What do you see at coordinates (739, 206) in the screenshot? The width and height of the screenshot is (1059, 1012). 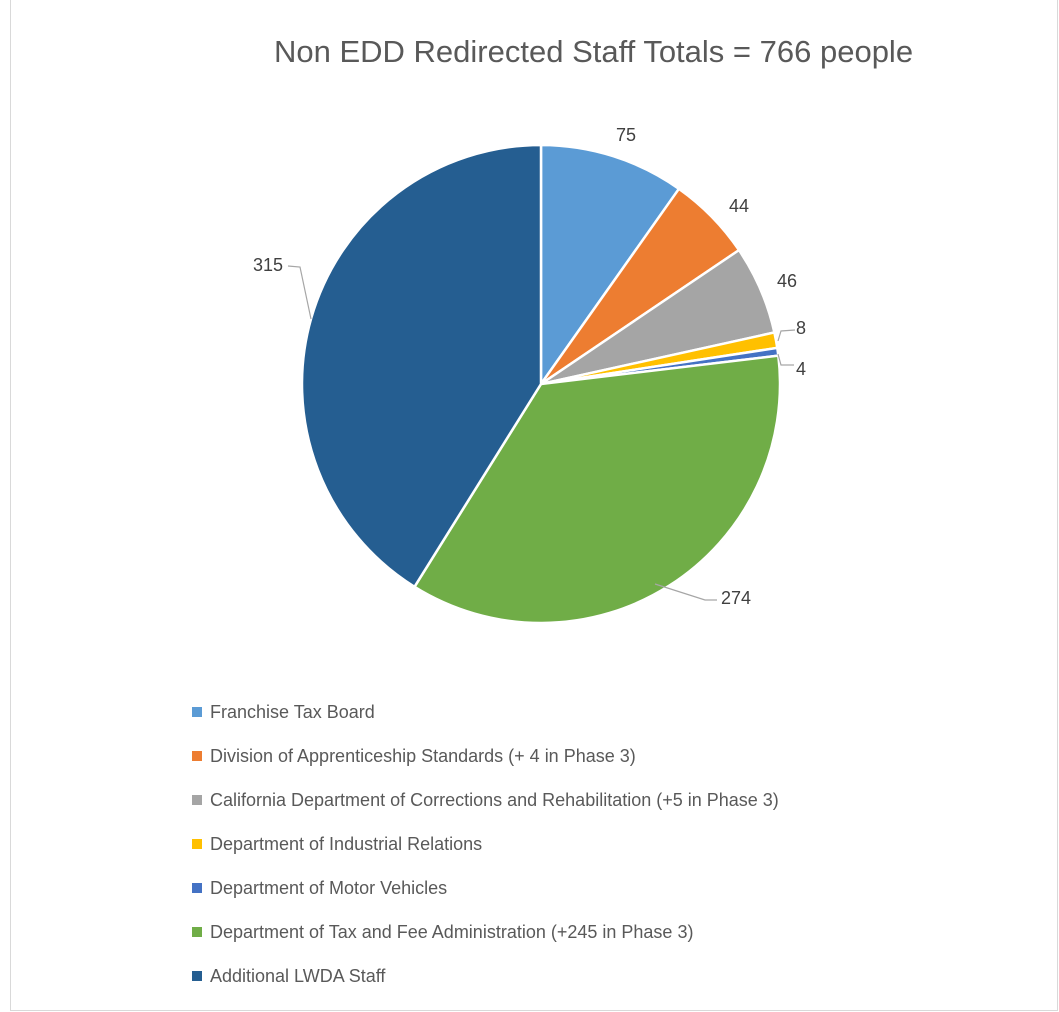 I see `data-label-division-of-apprenticeship-standards-4-in-phase-3: 44` at bounding box center [739, 206].